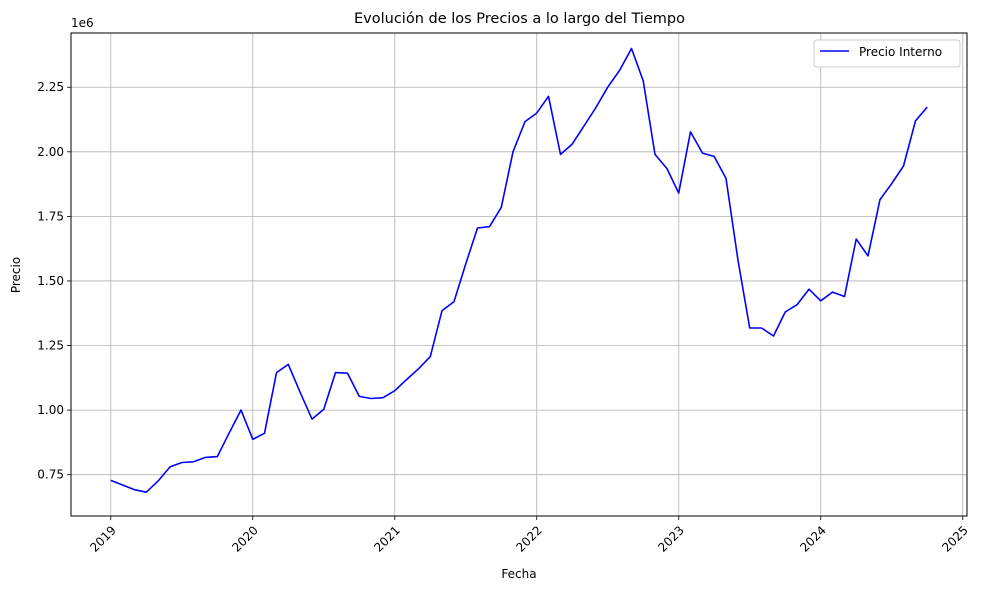 Image resolution: width=989 pixels, height=590 pixels. What do you see at coordinates (82, 23) in the screenshot?
I see `y-offset-label: 1e6` at bounding box center [82, 23].